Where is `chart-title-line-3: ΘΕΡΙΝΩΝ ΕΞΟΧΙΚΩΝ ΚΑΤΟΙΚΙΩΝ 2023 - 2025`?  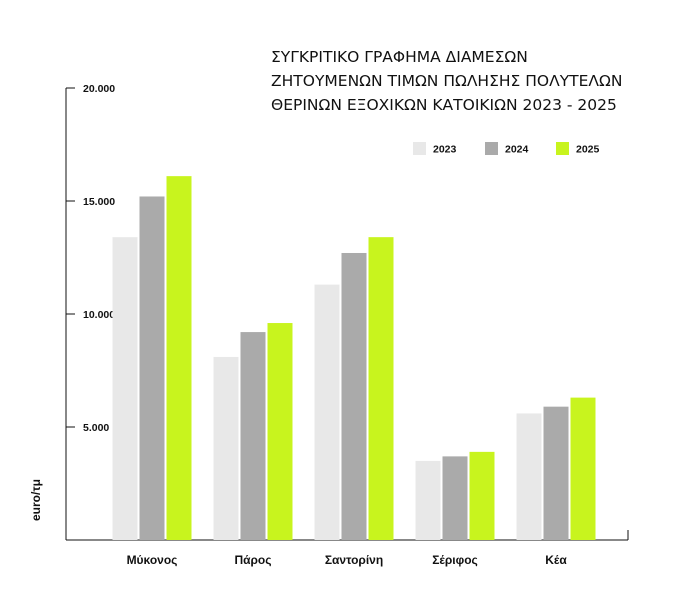
chart-title-line-3: ΘΕΡΙΝΩΝ ΕΞΟΧΙΚΩΝ ΚΑΤΟΙΚΙΩΝ 2023 - 2025 is located at coordinates (444, 105).